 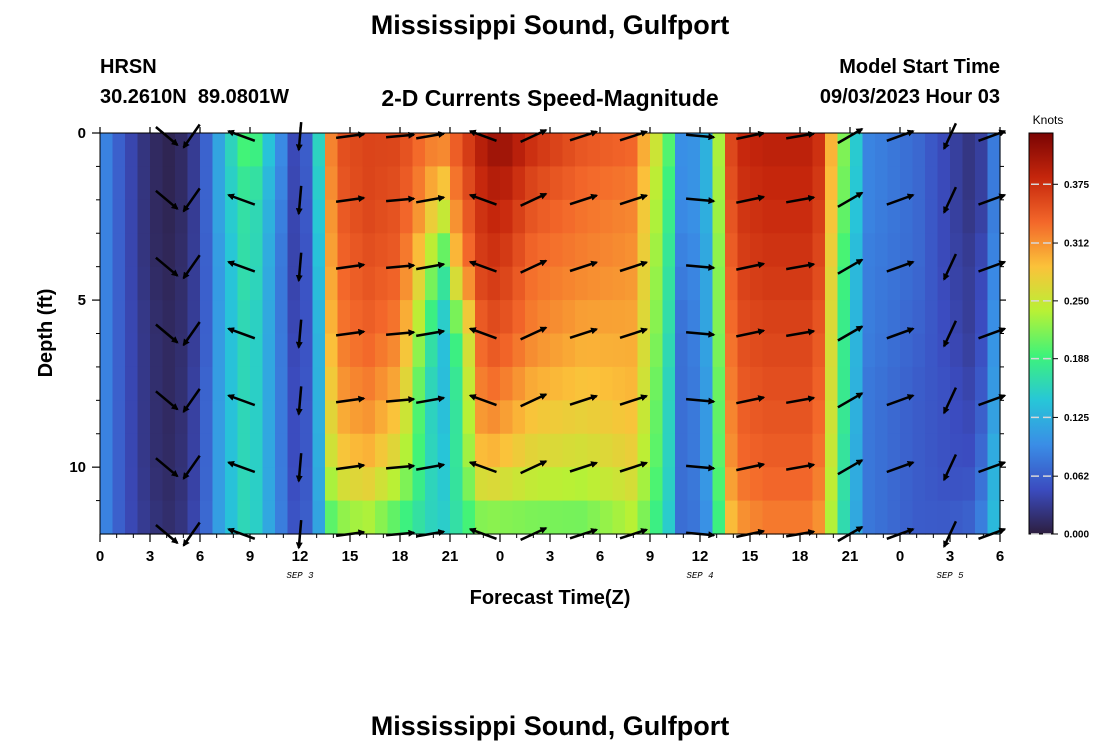 What do you see at coordinates (1076, 301) in the screenshot?
I see `colorbar-tick-label: 0.250` at bounding box center [1076, 301].